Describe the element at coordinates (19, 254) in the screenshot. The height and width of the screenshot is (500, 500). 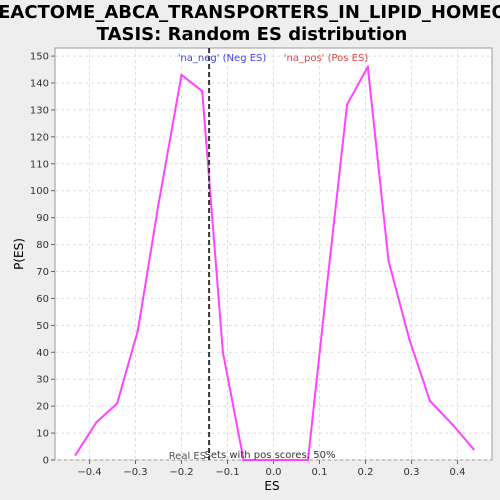
I see `y-axis-label: P(ES)` at that location.